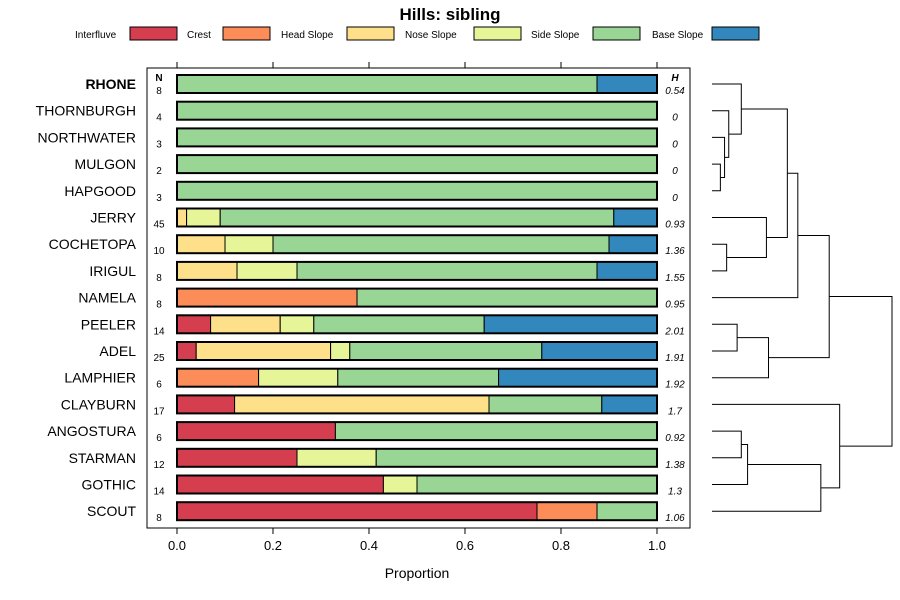  I want to click on legend-label-crest: Crest, so click(199, 35).